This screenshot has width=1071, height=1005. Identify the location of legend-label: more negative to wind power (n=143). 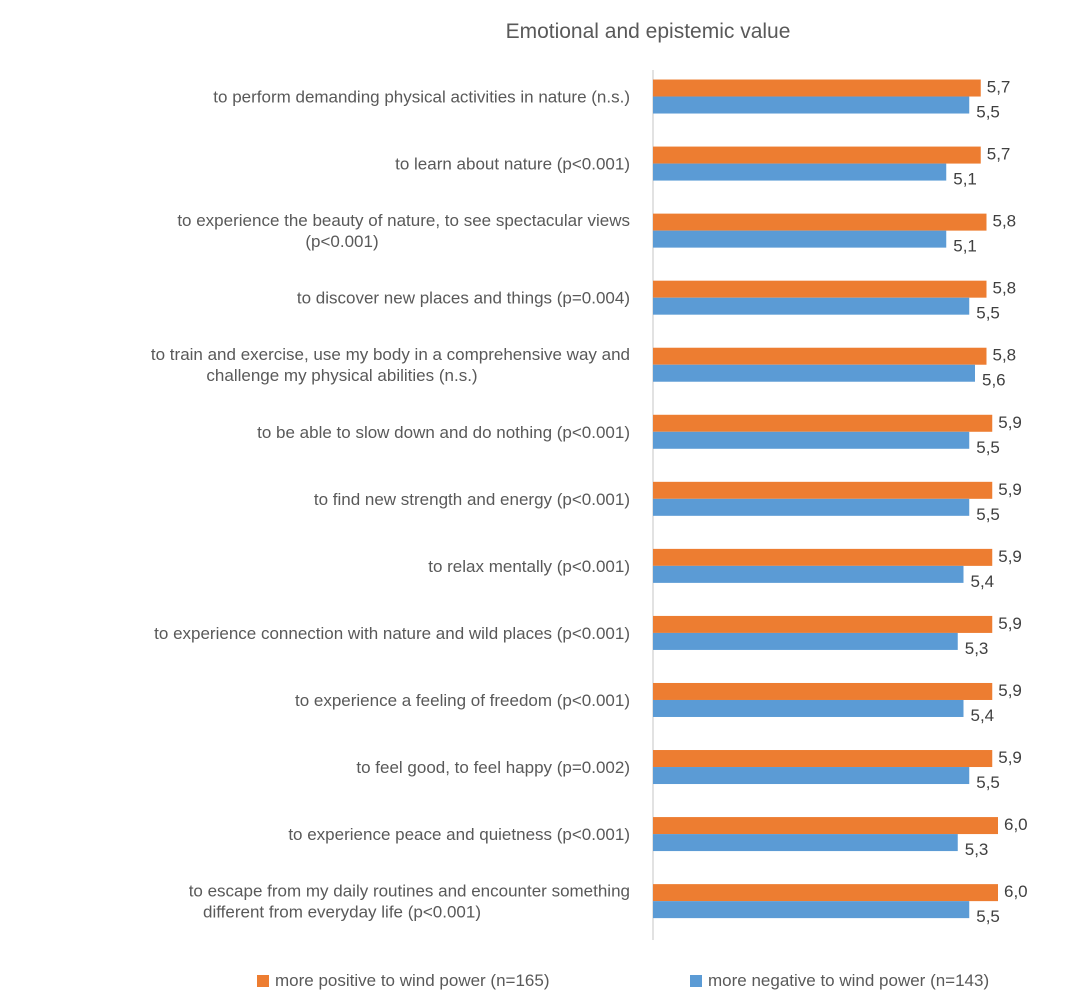
(848, 980).